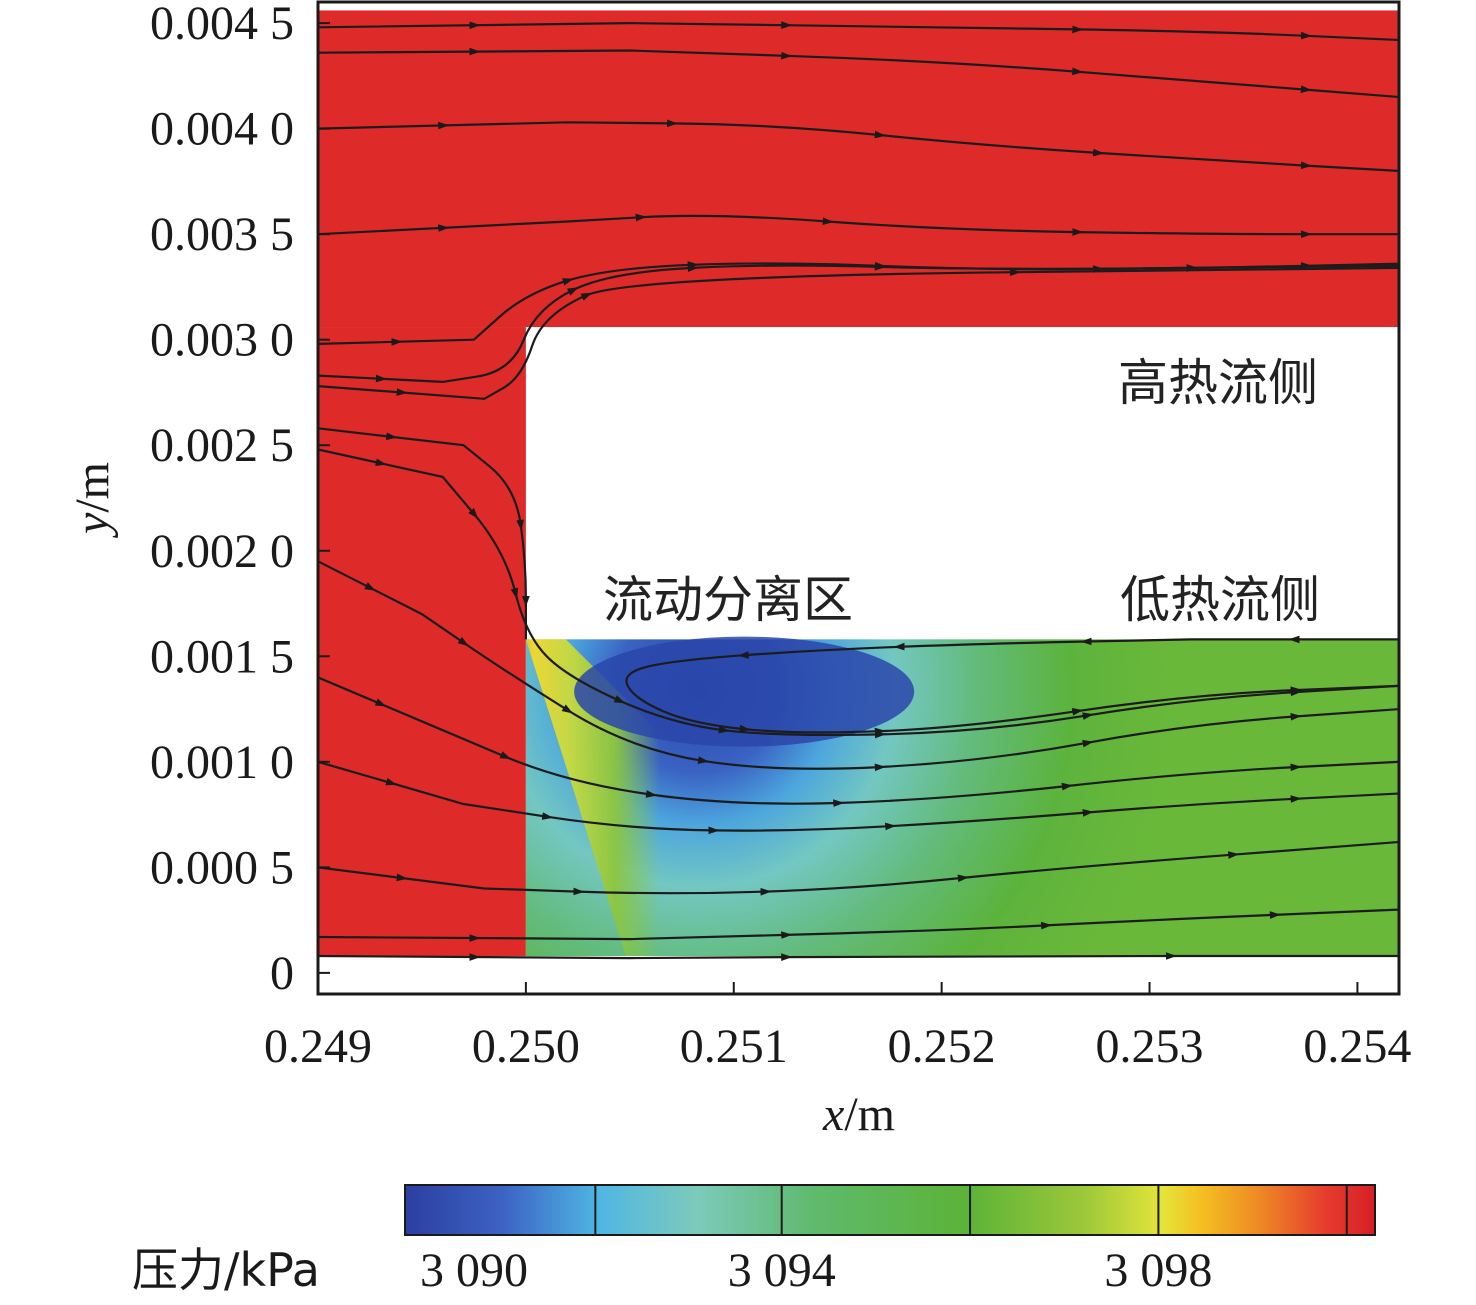  Describe the element at coordinates (222, 551) in the screenshot. I see `y-tick-label: 0.002 0` at that location.